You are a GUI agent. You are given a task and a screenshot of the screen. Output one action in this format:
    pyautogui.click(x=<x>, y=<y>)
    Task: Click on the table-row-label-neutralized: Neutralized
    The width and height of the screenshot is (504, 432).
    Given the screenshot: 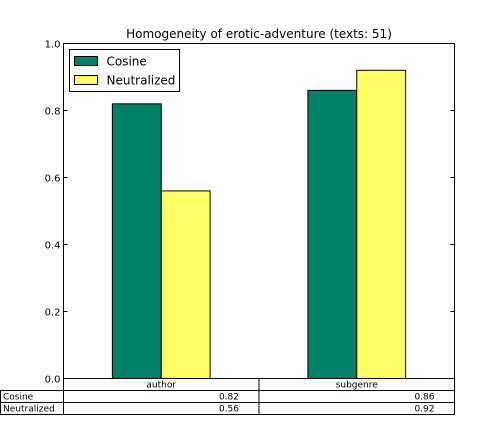 What is the action you would take?
    pyautogui.click(x=29, y=410)
    